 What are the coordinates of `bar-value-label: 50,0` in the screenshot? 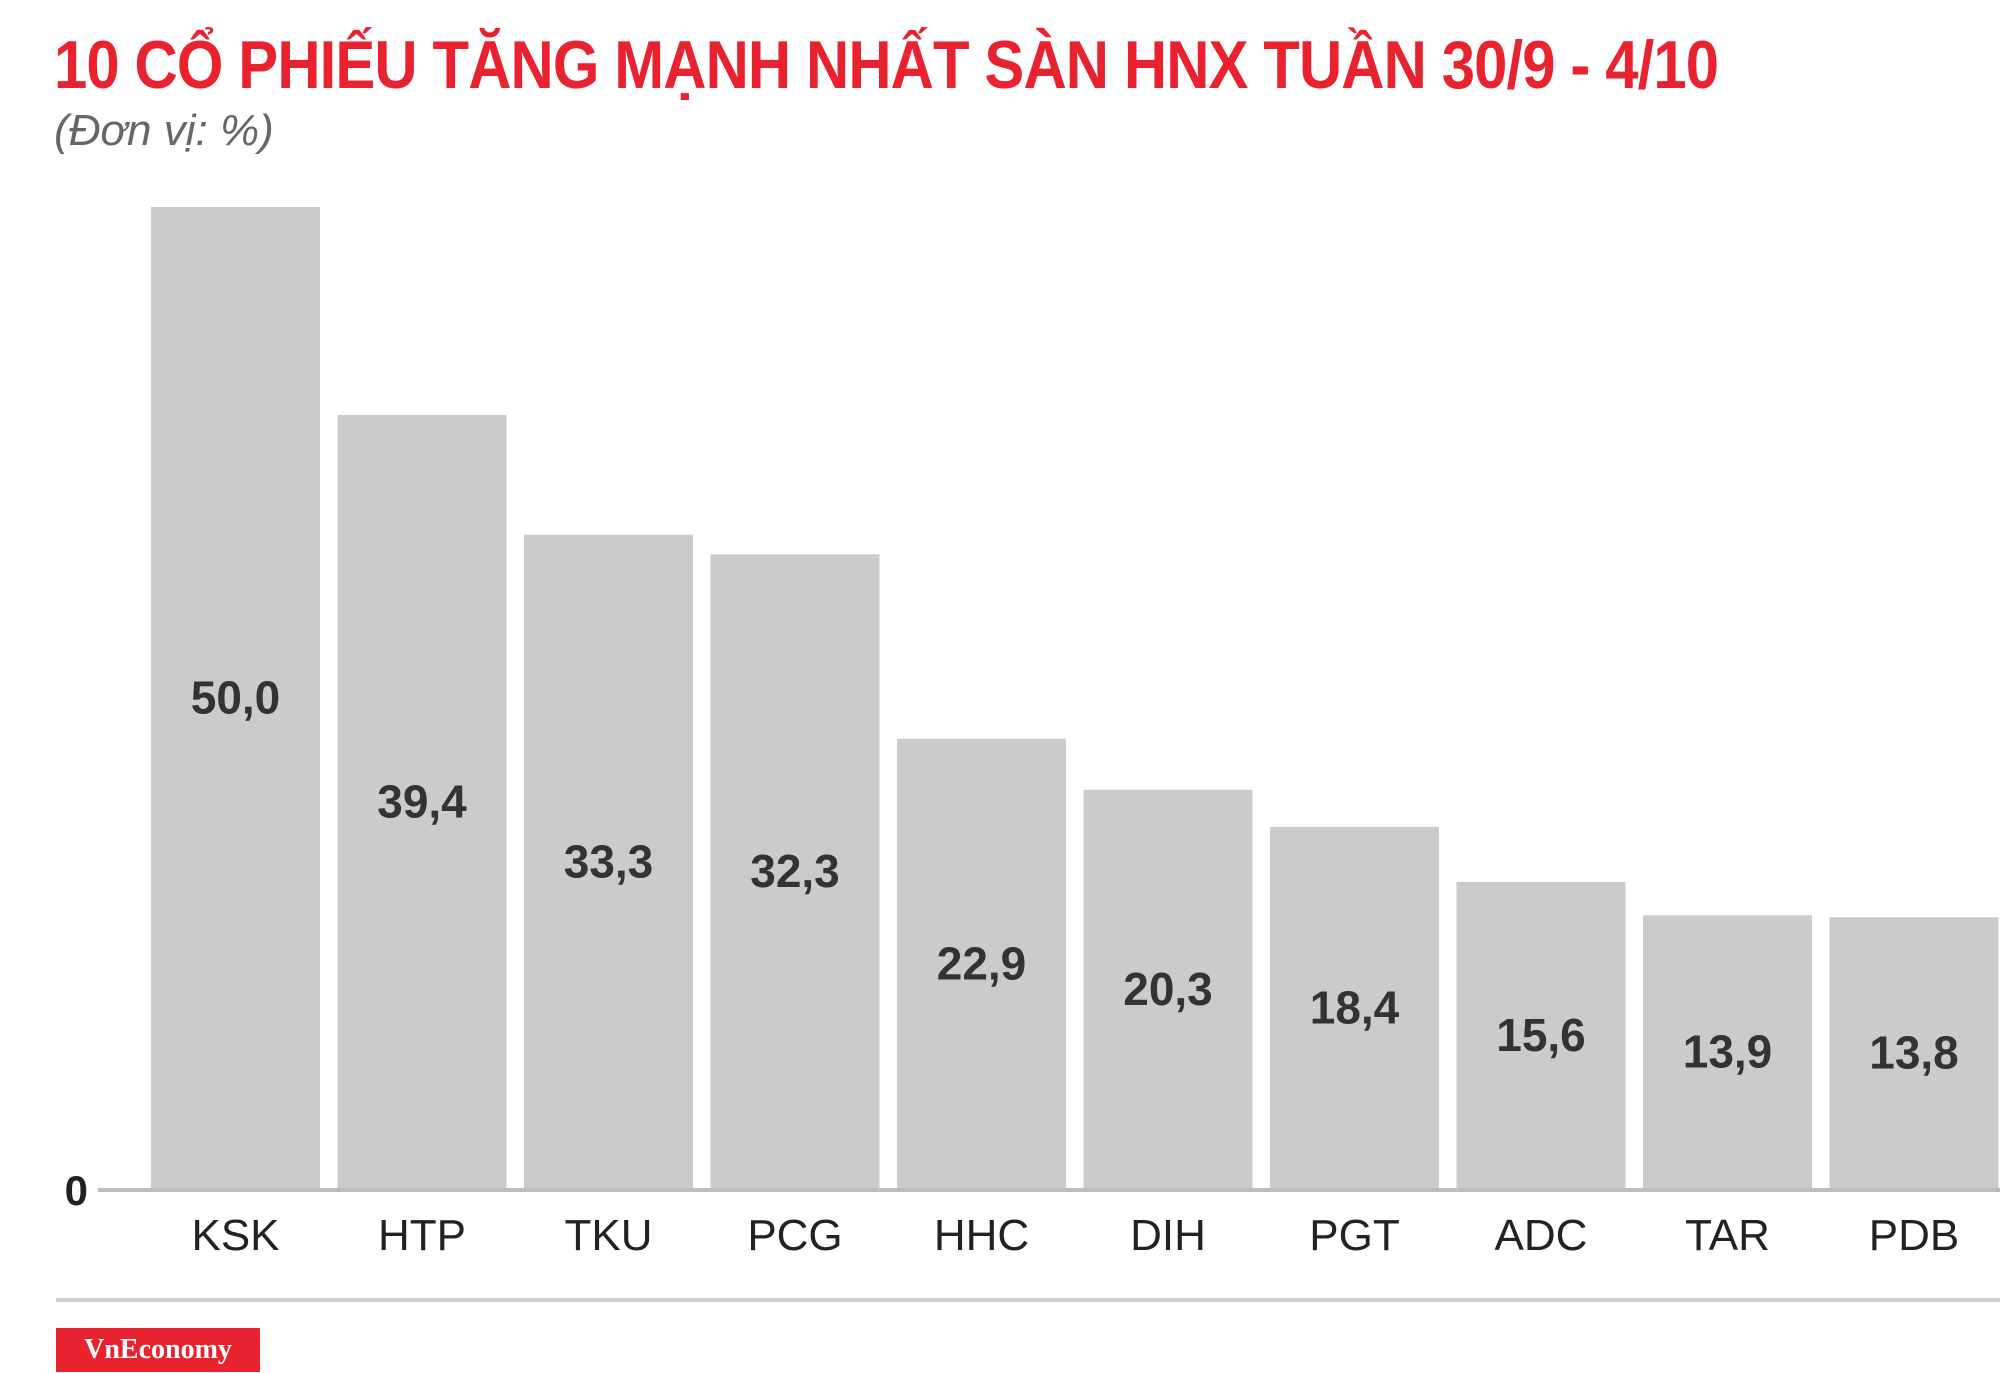 It's located at (236, 698).